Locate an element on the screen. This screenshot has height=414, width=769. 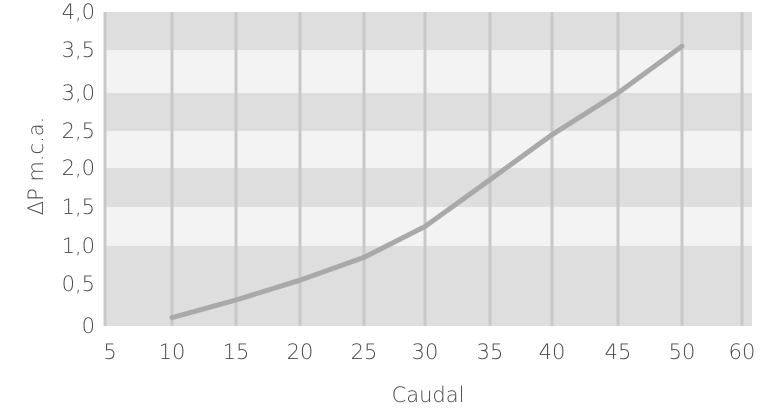
x-tick-label: 60 is located at coordinates (742, 352).